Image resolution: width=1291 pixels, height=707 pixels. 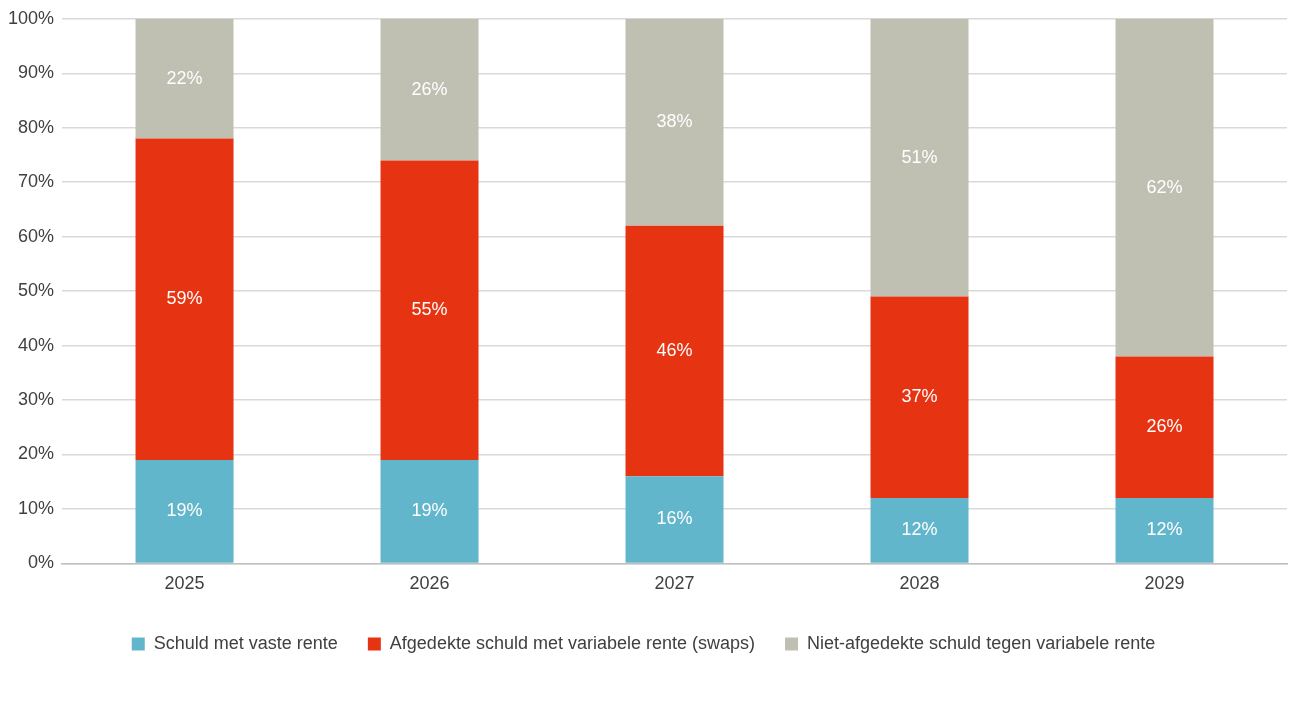 I want to click on x-tick-label: 2029, so click(x=1164, y=583).